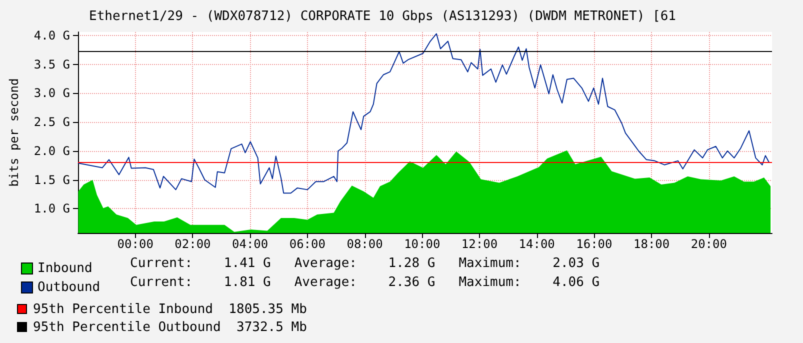 The width and height of the screenshot is (803, 343). Describe the element at coordinates (52, 93) in the screenshot. I see `y-tick-label: 3.0 G` at that location.